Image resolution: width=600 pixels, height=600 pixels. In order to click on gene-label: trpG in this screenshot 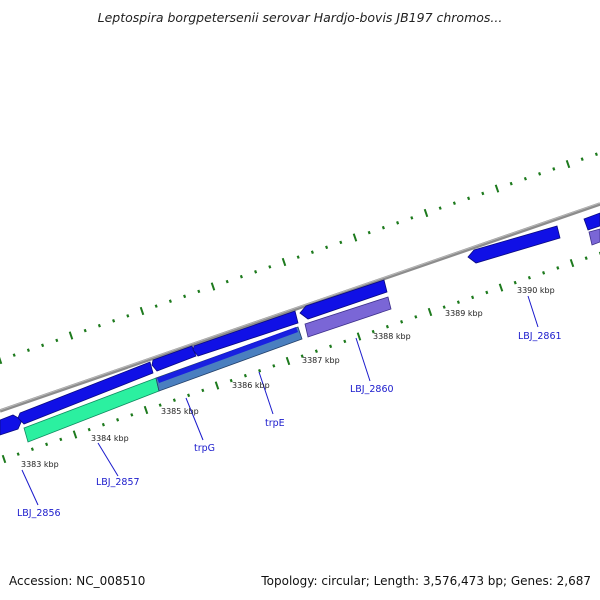, I will do `click(204, 448)`.